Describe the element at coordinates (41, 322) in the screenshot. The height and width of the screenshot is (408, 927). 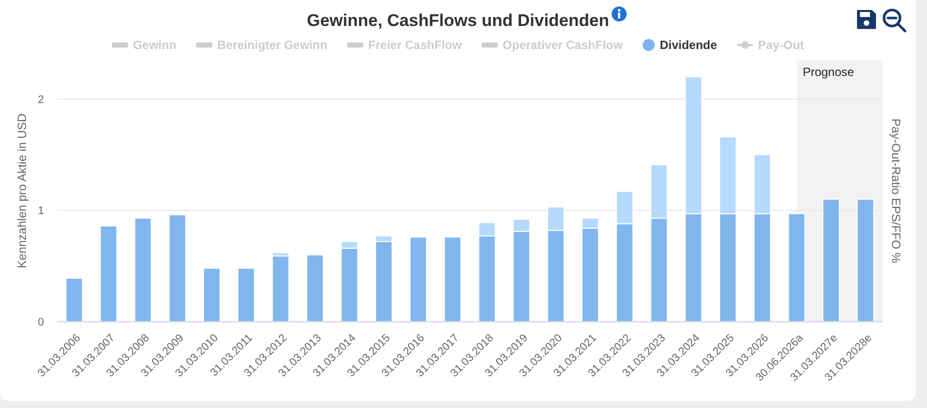
I see `y-tick-label: 0` at that location.